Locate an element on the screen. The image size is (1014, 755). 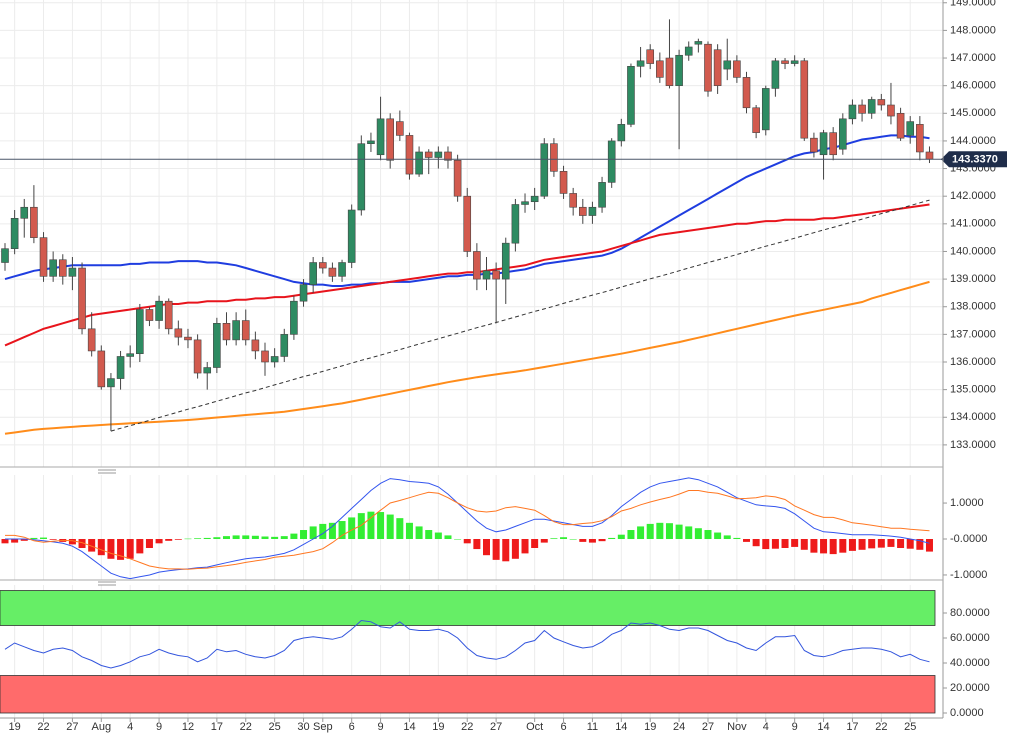
y-tick-label: 140.0000 is located at coordinates (973, 251).